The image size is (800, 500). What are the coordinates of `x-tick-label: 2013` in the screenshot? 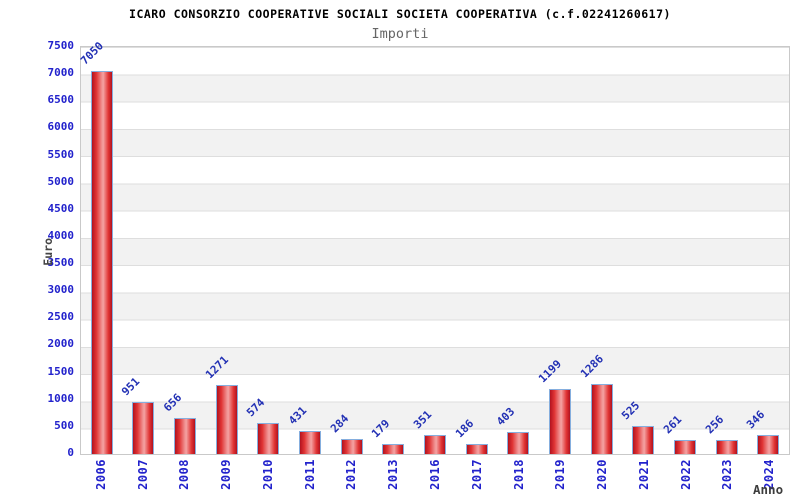 It's located at (393, 479).